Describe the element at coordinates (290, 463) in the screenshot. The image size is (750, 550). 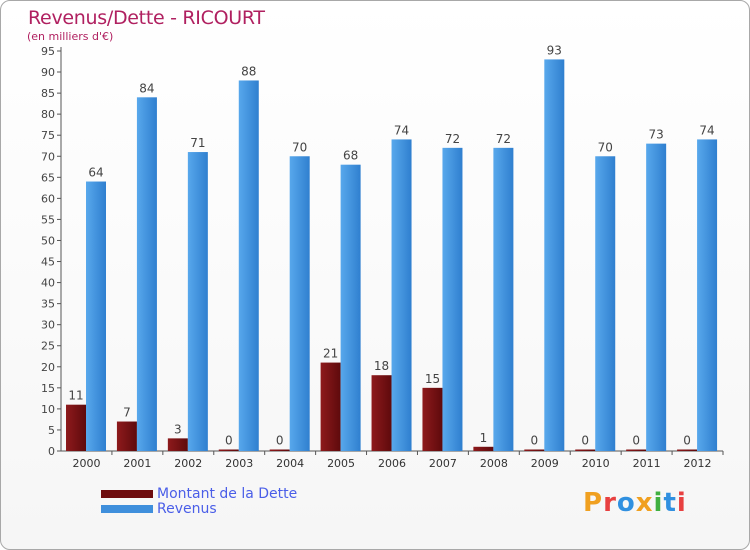
I see `x-tick-label: 2004` at that location.